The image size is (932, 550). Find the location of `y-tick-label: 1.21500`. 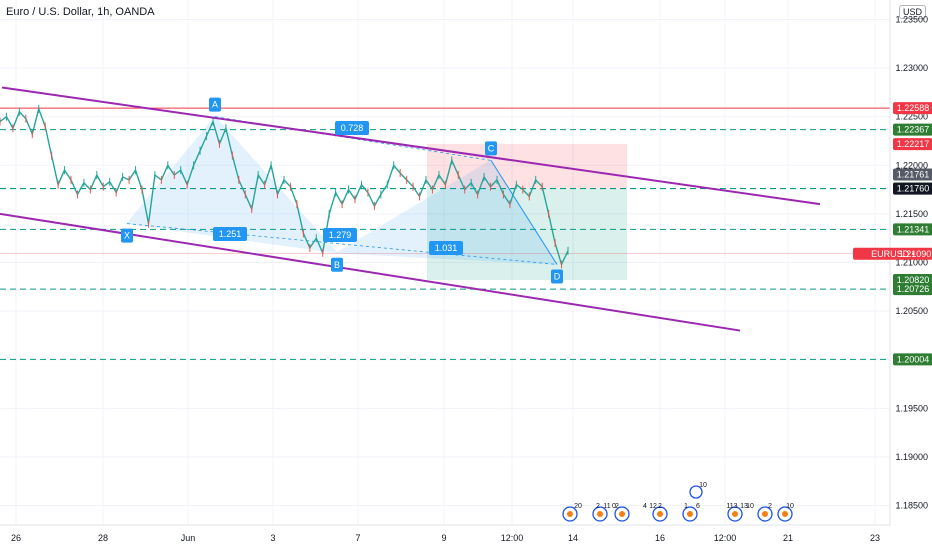

y-tick-label: 1.21500 is located at coordinates (911, 214).